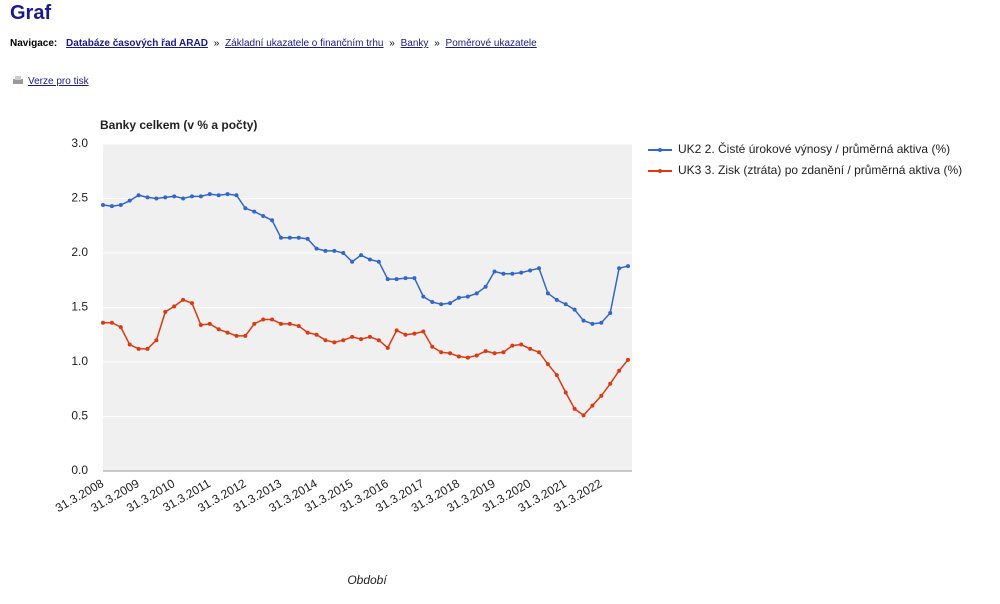  What do you see at coordinates (31, 13) in the screenshot?
I see `page-title: Graf` at bounding box center [31, 13].